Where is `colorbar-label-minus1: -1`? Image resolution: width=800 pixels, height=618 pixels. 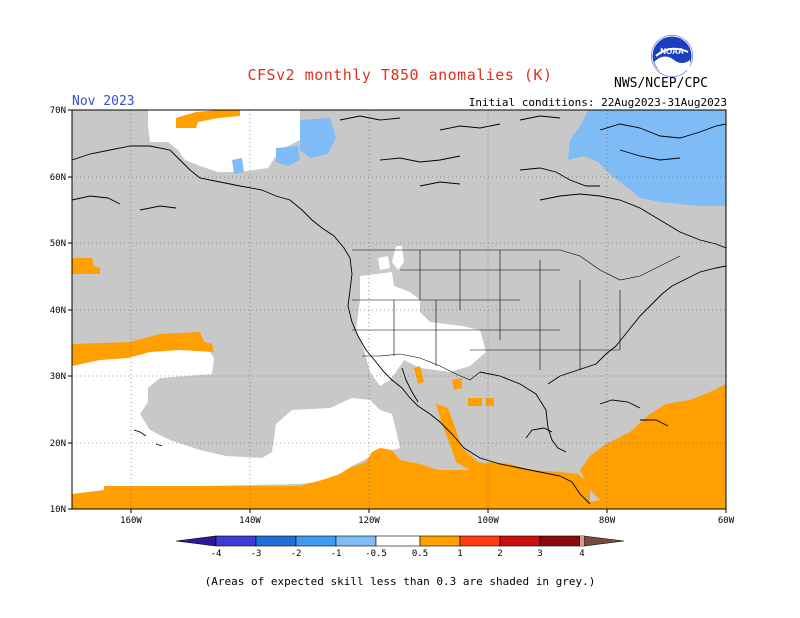
colorbar-label-minus1: -1 is located at coordinates (336, 554).